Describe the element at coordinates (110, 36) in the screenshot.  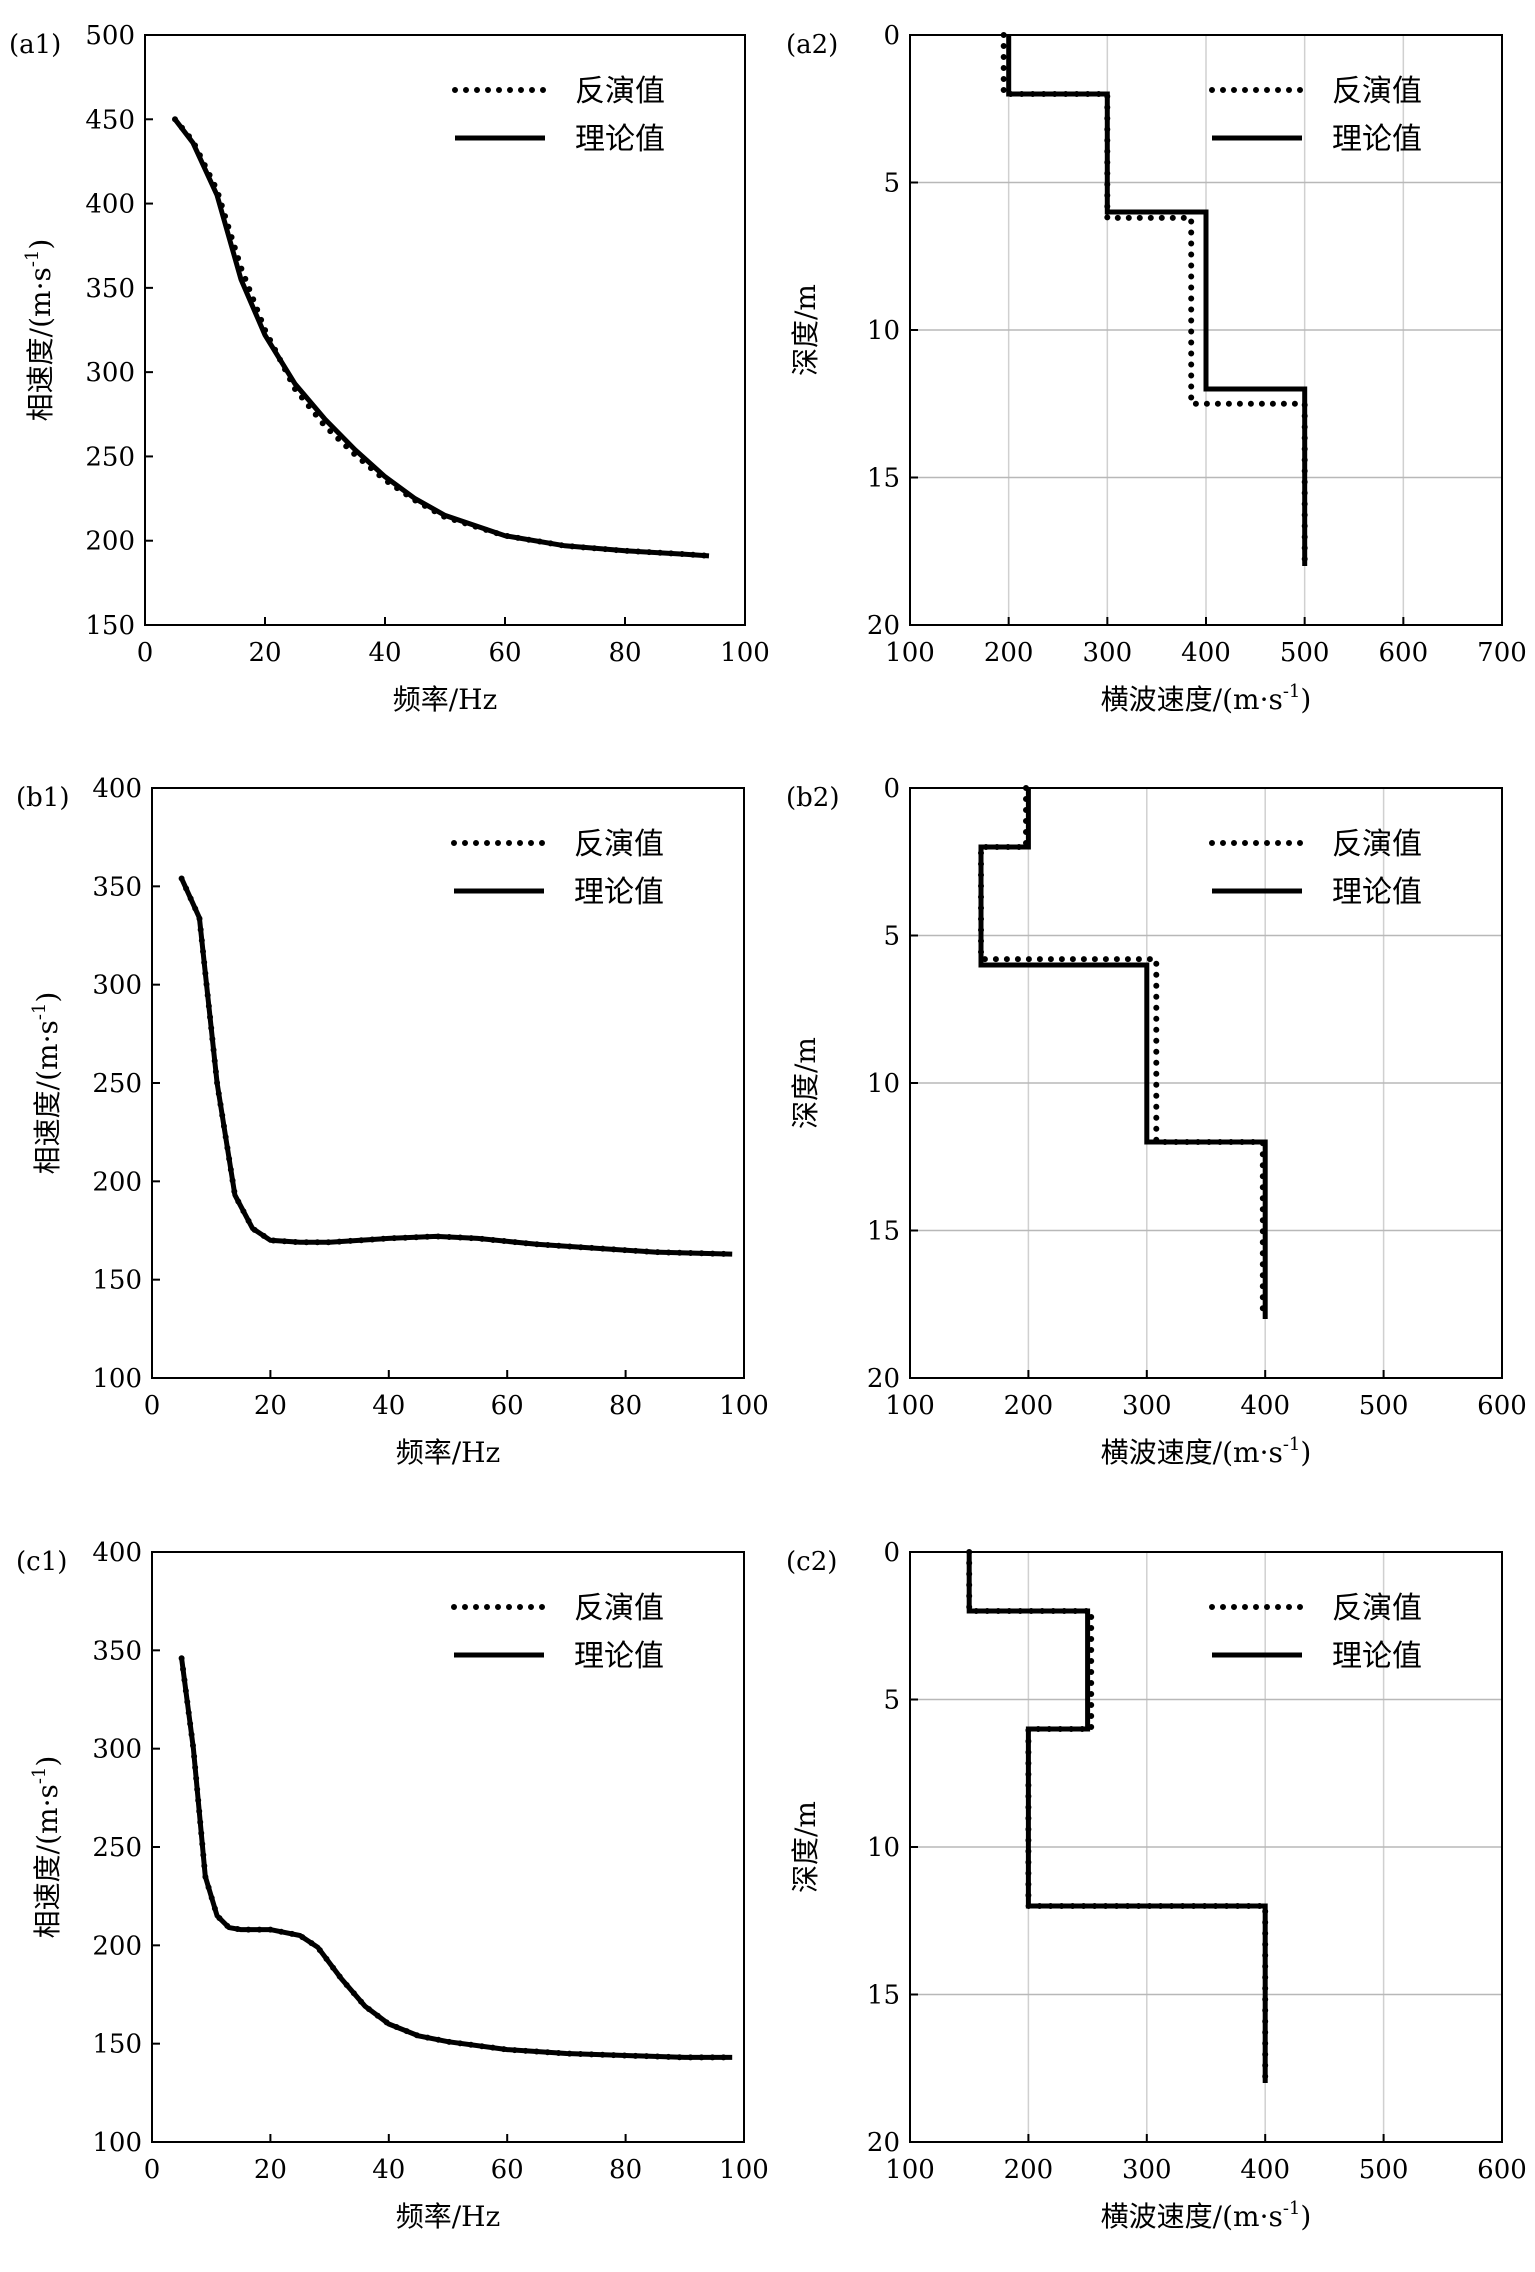
I see `y-tick-label: 500` at that location.